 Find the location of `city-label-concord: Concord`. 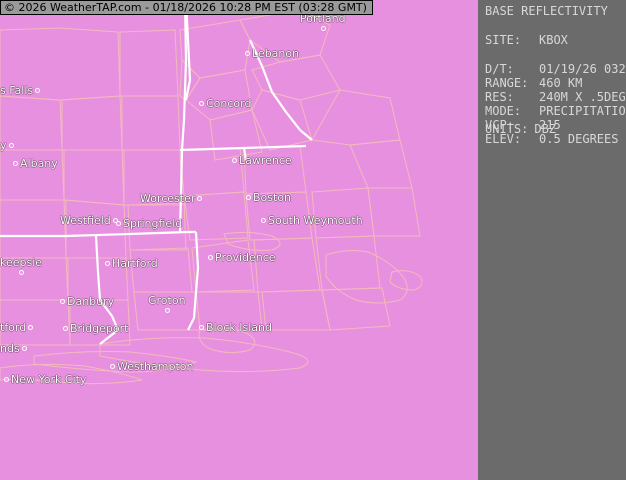

city-label-concord: Concord is located at coordinates (229, 103).